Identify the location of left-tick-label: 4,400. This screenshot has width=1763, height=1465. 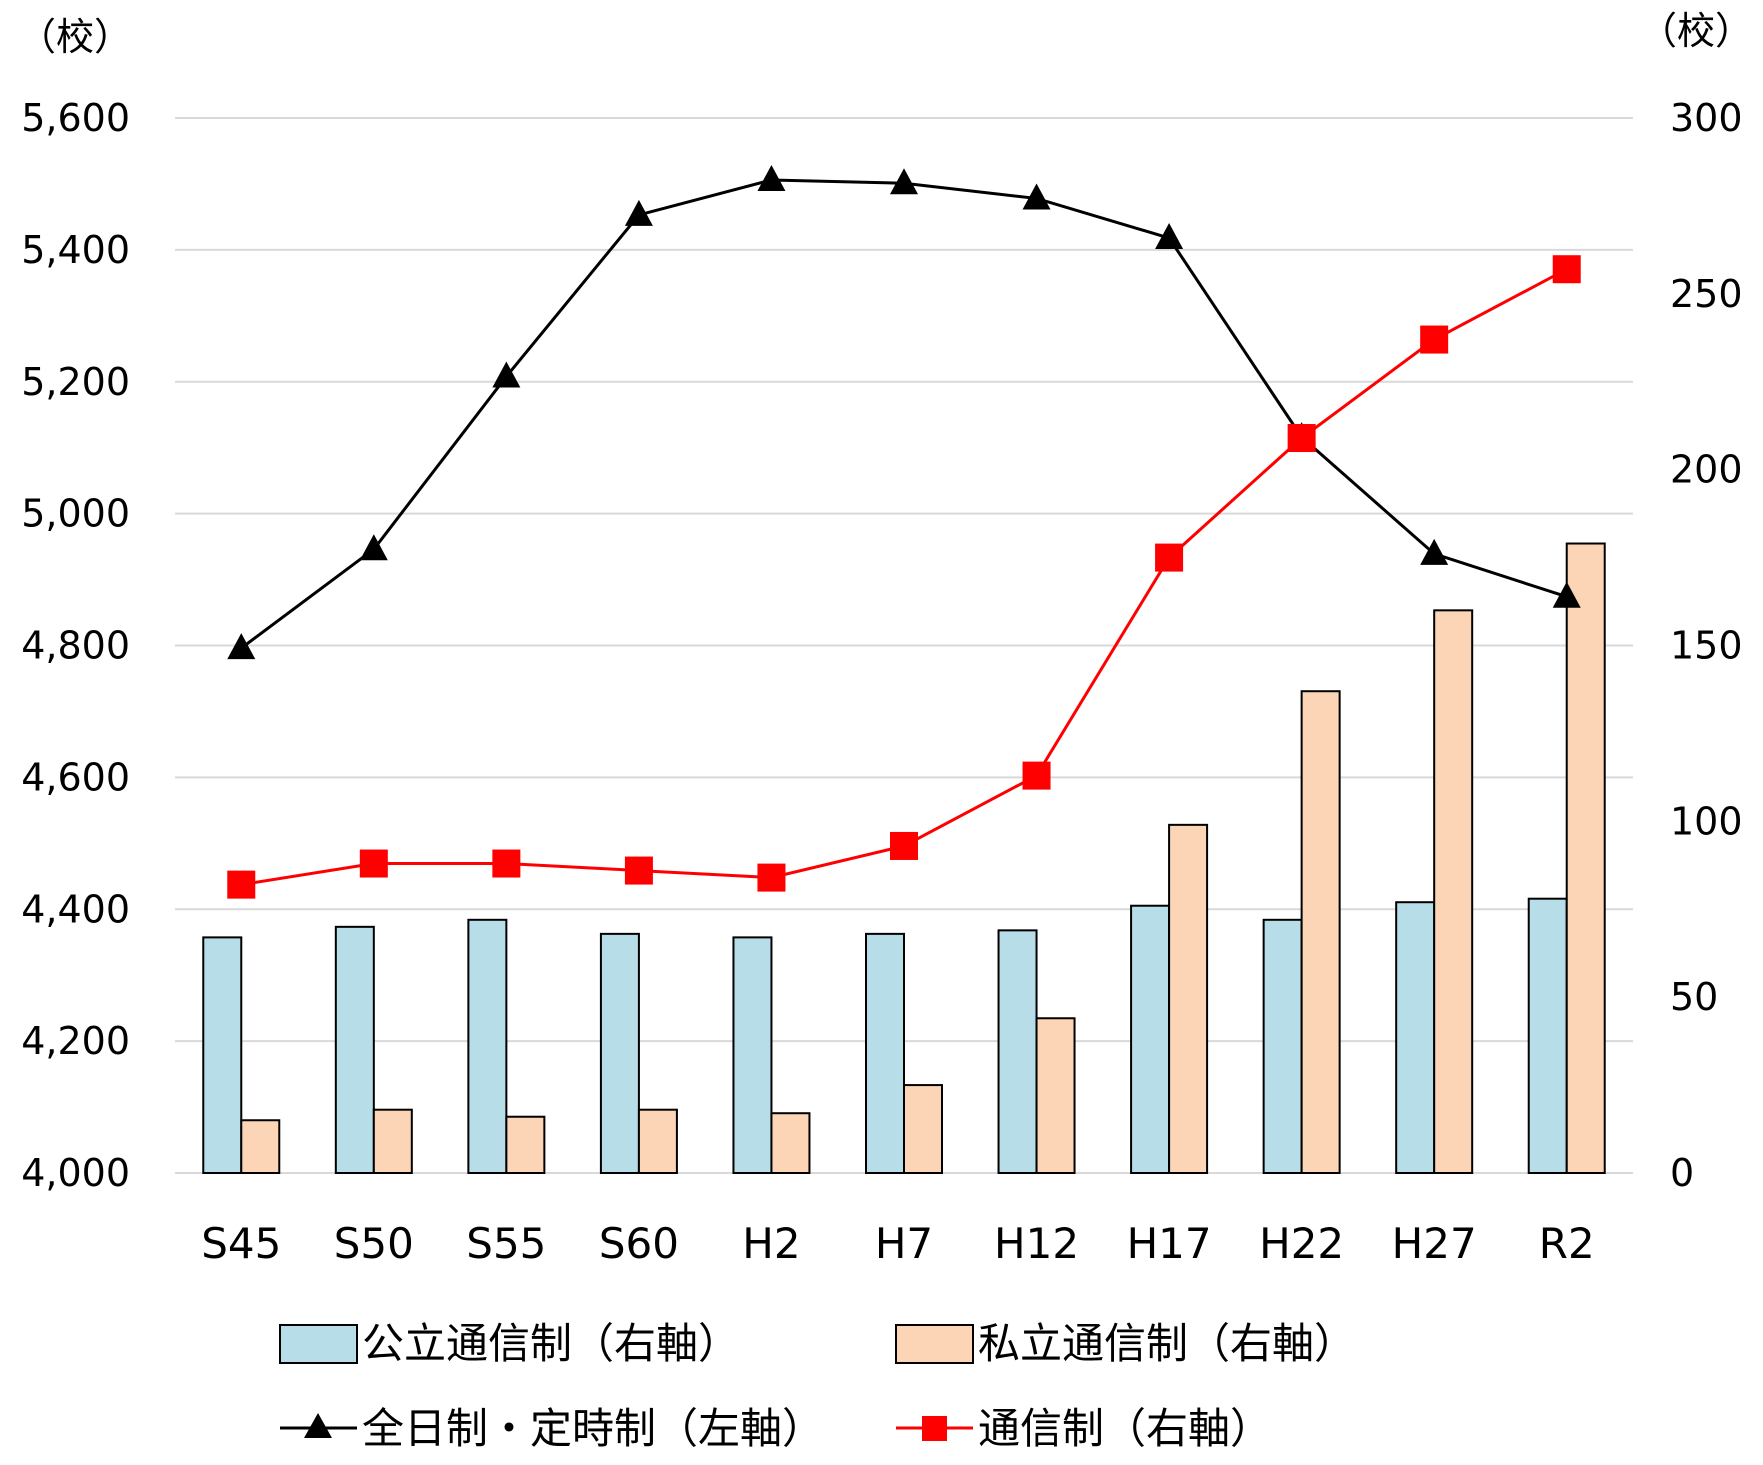
(75, 909).